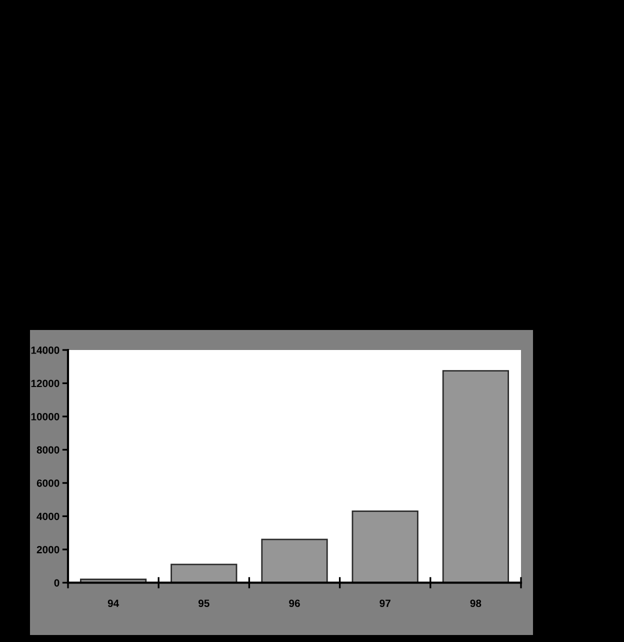 The width and height of the screenshot is (624, 642). What do you see at coordinates (57, 583) in the screenshot?
I see `y-tick-label: 0` at bounding box center [57, 583].